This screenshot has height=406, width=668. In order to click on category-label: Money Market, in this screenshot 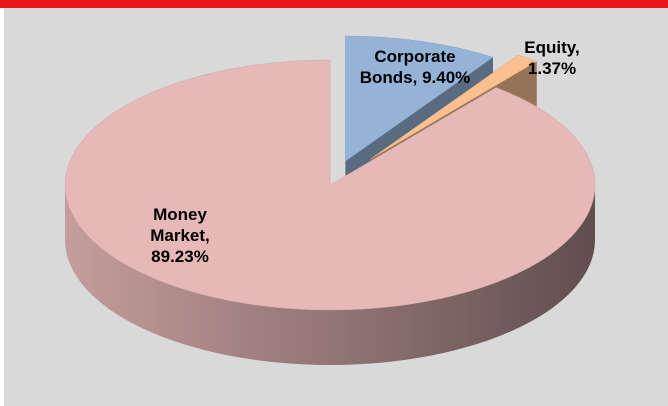, I will do `click(180, 225)`.